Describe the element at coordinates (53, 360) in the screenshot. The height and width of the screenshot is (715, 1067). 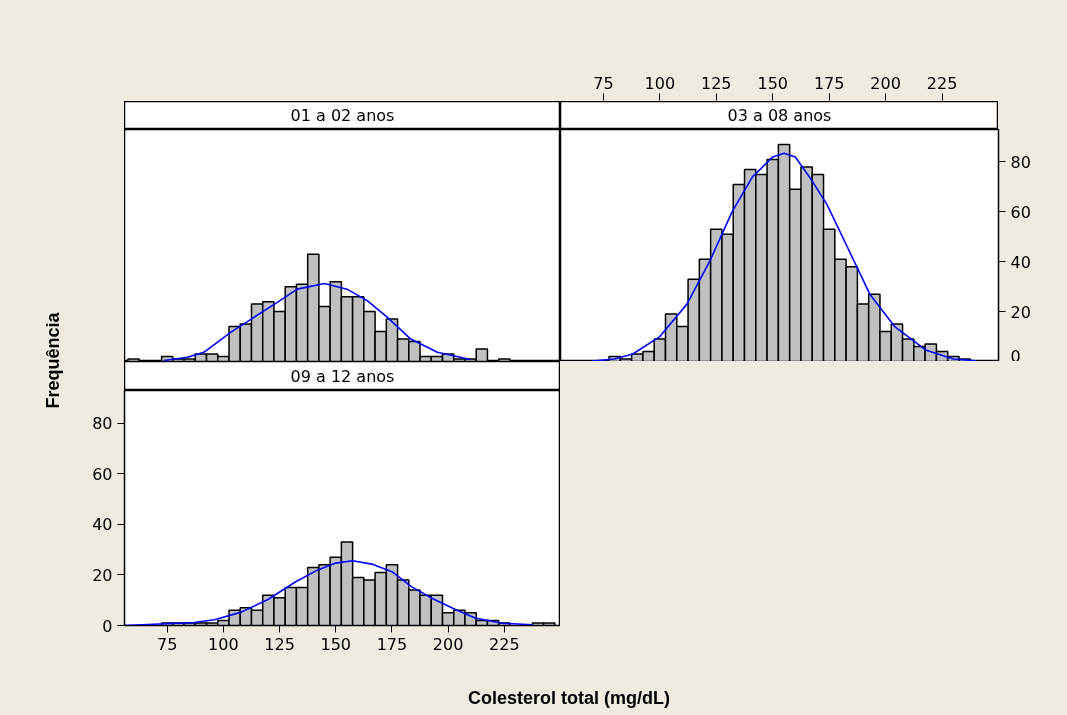
I see `y-axis-title: Frequência` at that location.